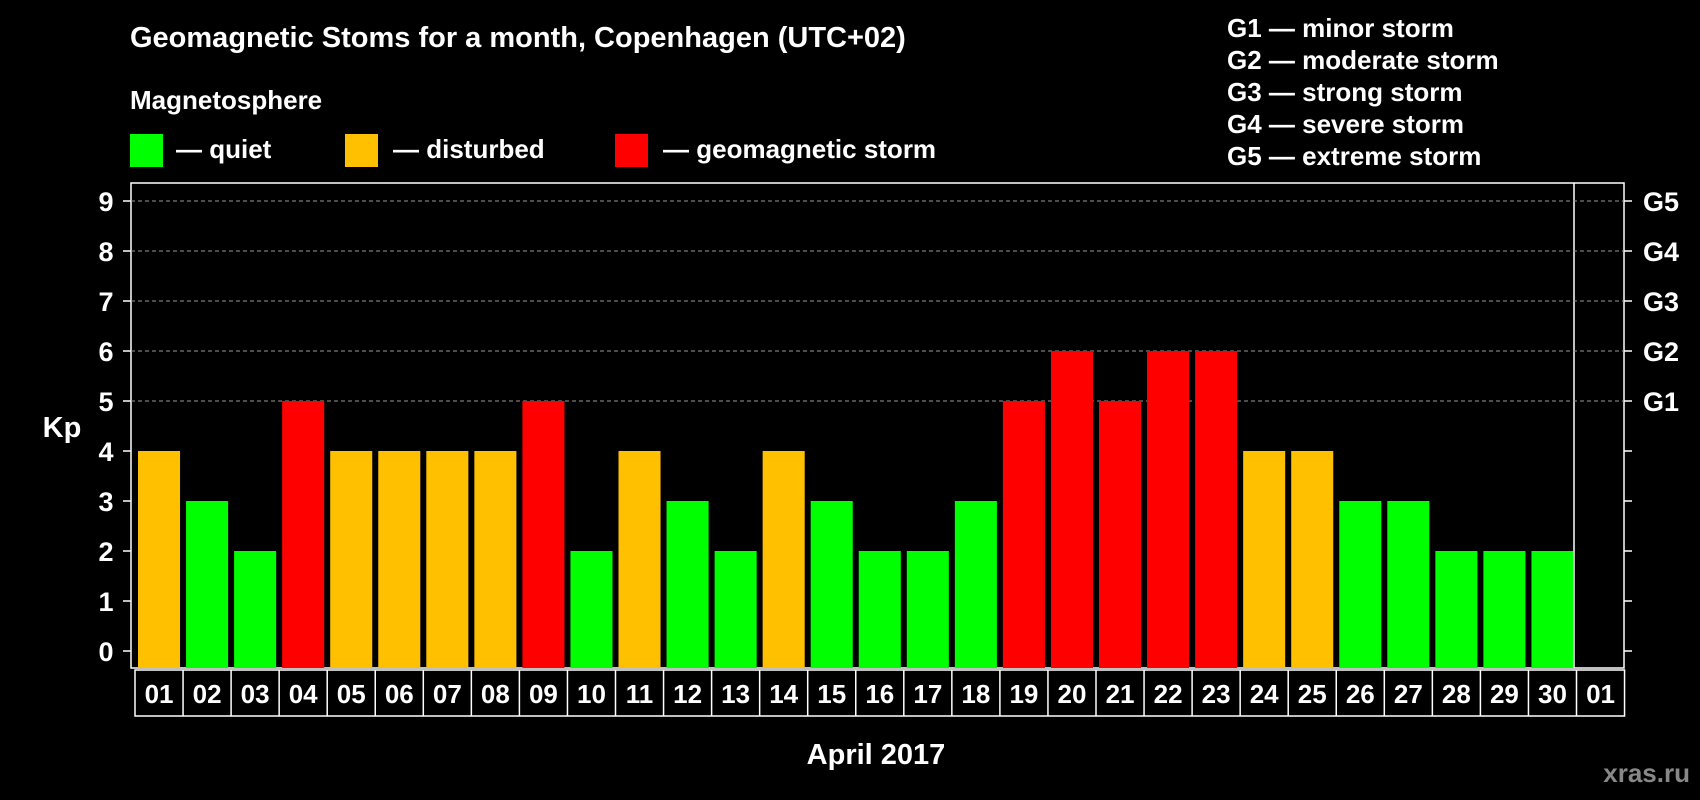 This screenshot has height=800, width=1700. Describe the element at coordinates (361, 150) in the screenshot. I see `legend-swatch-disturbed` at that location.